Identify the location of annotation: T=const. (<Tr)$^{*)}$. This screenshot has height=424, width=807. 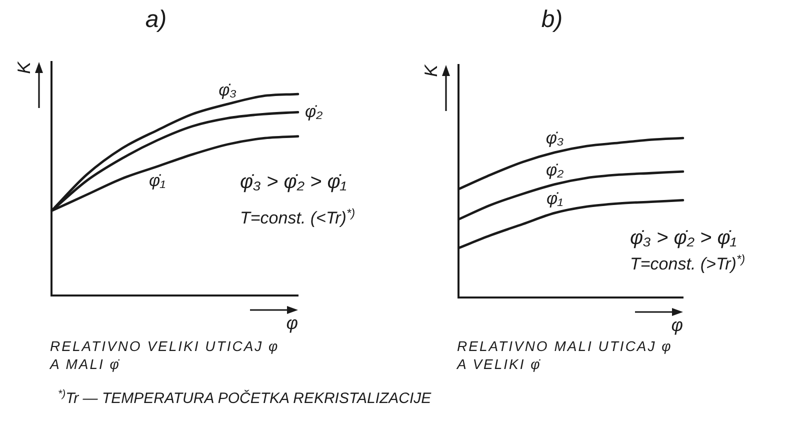
(298, 217).